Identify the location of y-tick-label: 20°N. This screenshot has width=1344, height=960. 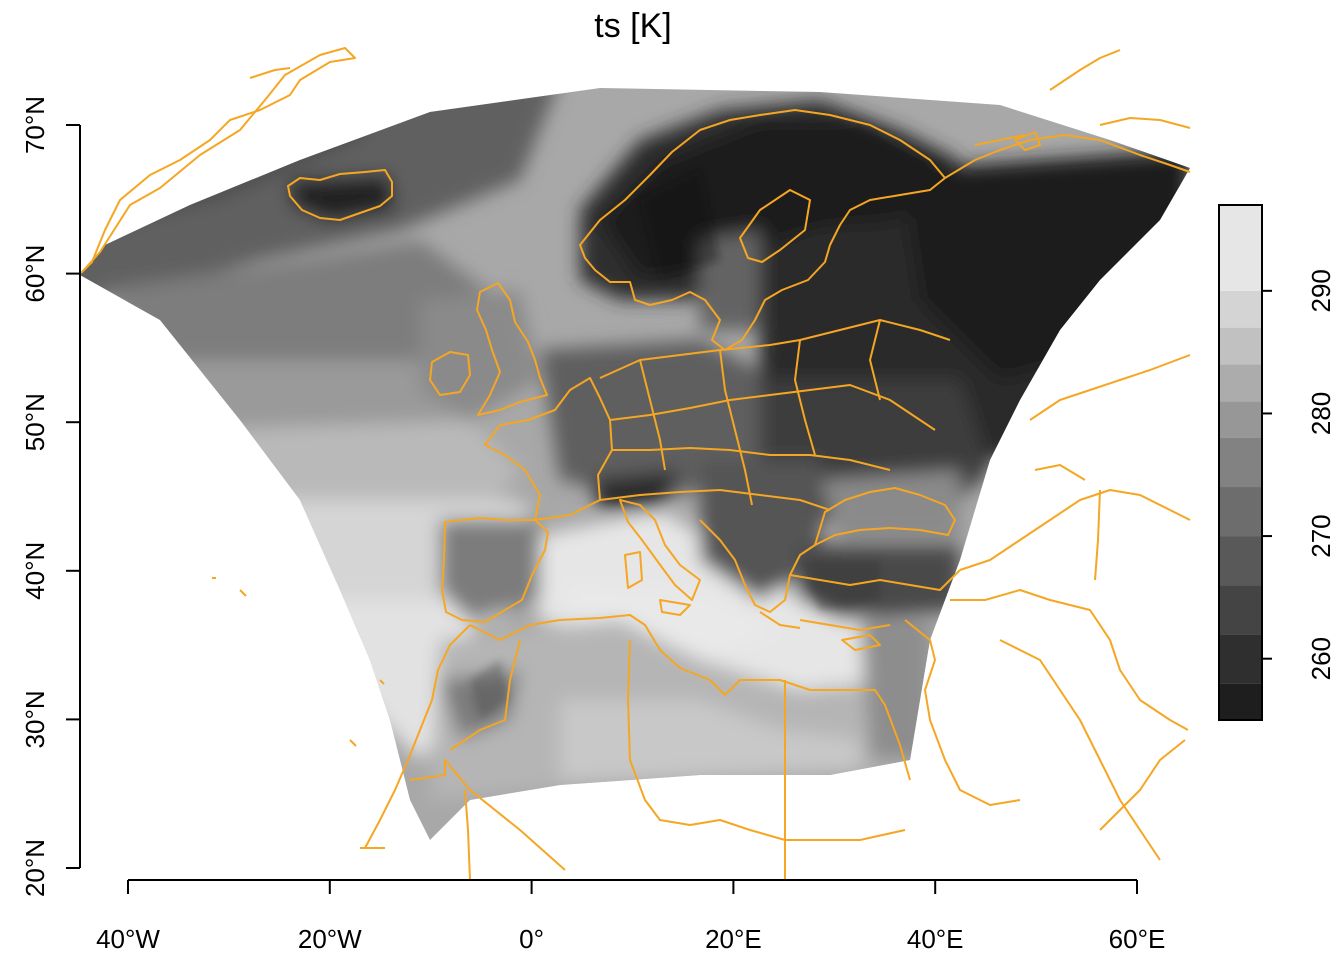
(35, 868).